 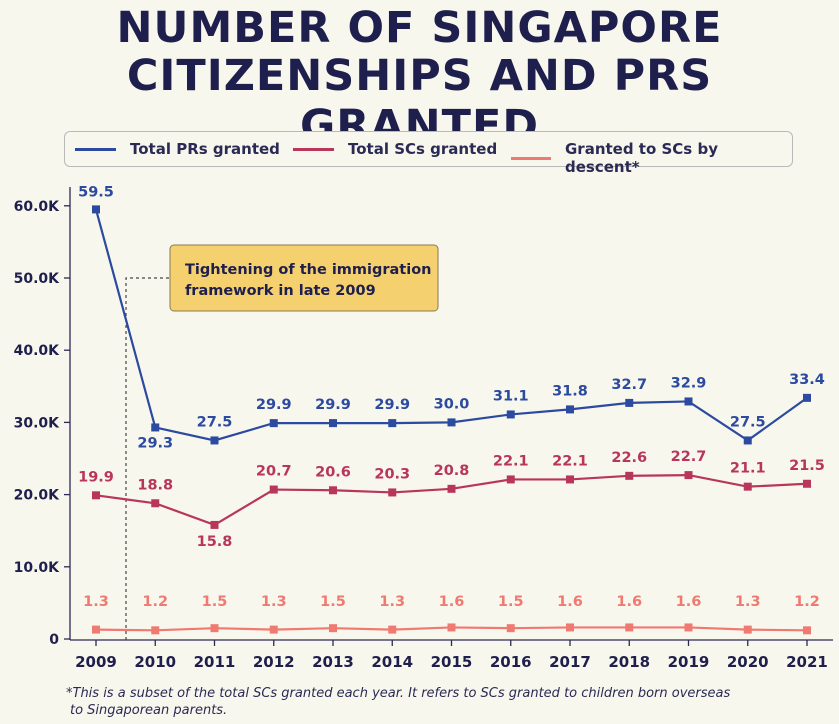 What do you see at coordinates (641, 158) in the screenshot?
I see `legend-label-descent: Granted to SCs by descent*` at bounding box center [641, 158].